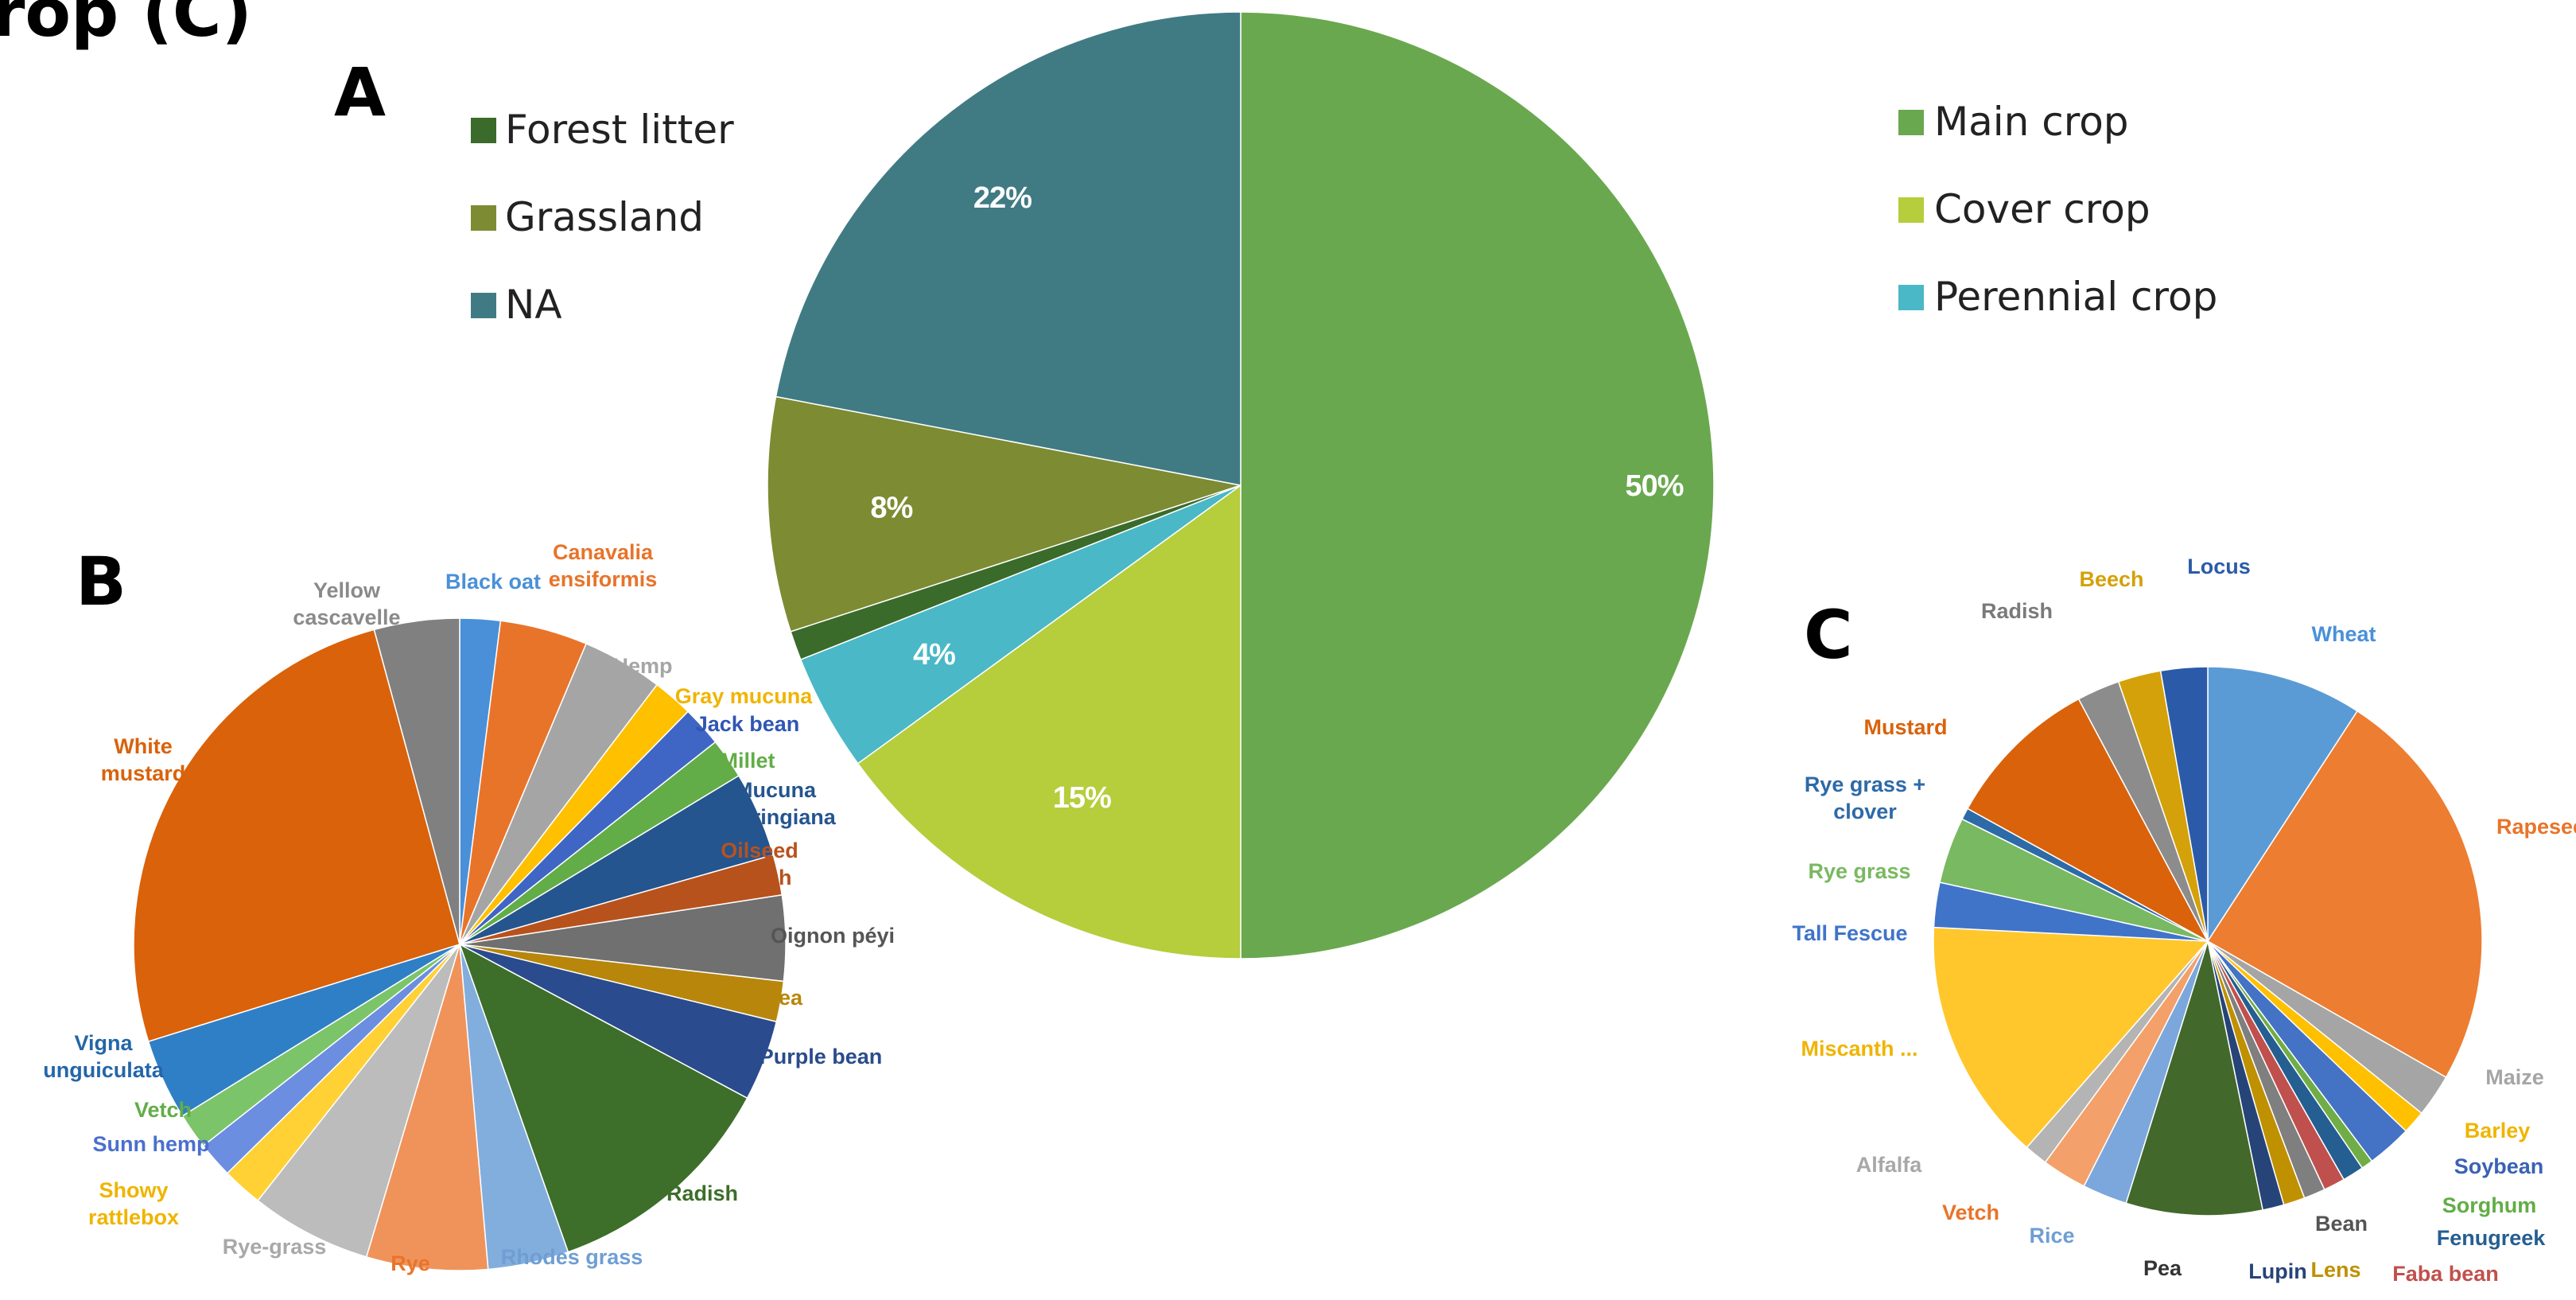 This screenshot has height=1300, width=2576. What do you see at coordinates (2335, 1270) in the screenshot?
I see `pie-c-label-lens: Lens` at bounding box center [2335, 1270].